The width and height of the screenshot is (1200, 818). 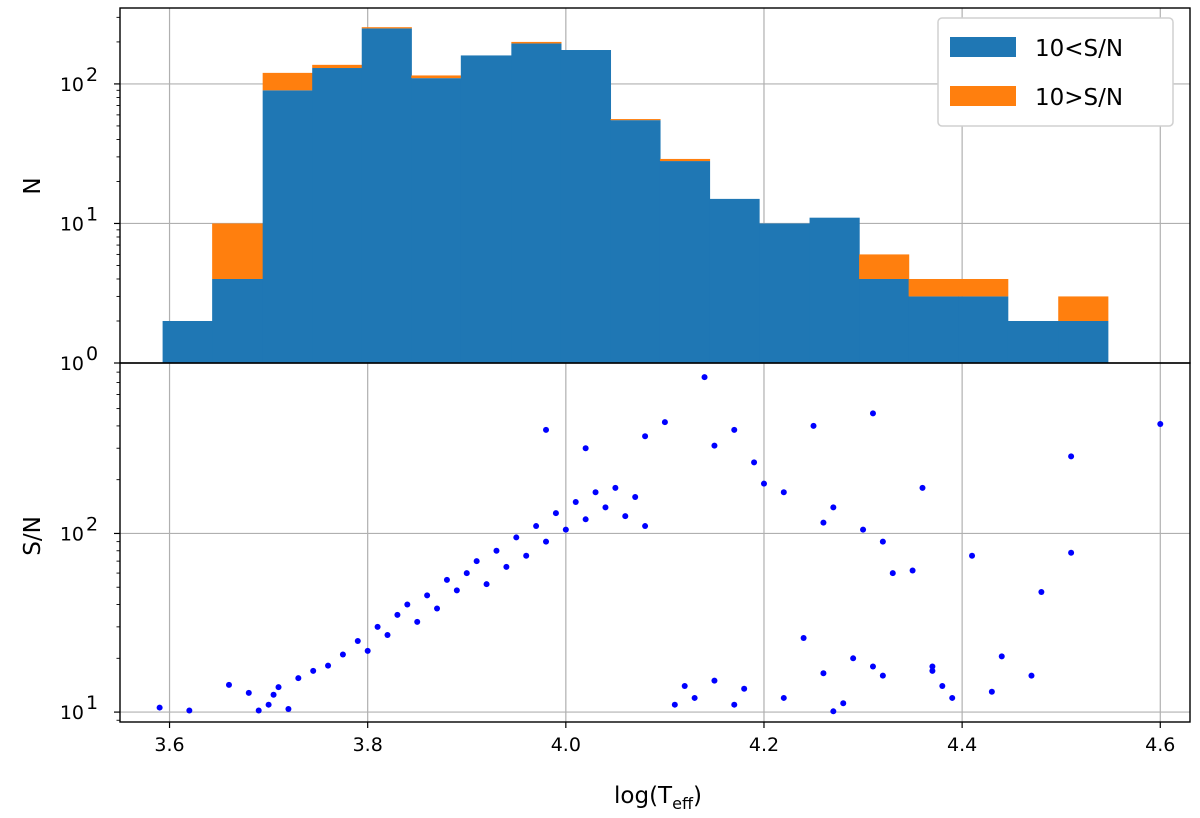 I want to click on bottom-y-tick-exponent-0: 1, so click(x=92, y=703).